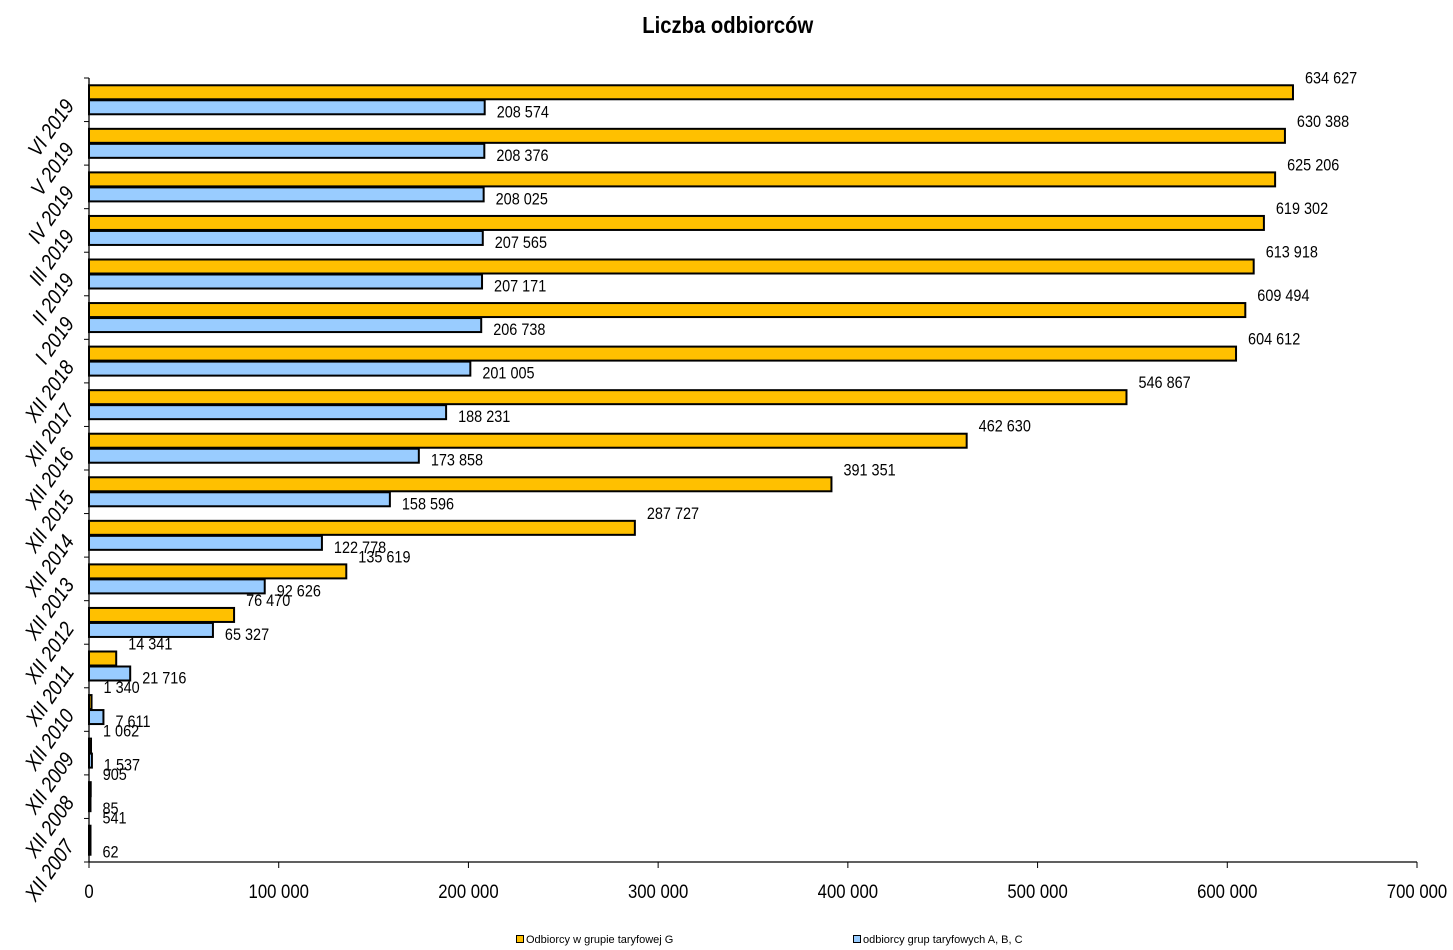 The height and width of the screenshot is (950, 1453). Describe the element at coordinates (164, 678) in the screenshot. I see `data-label-tariff-abc: 21 716` at that location.